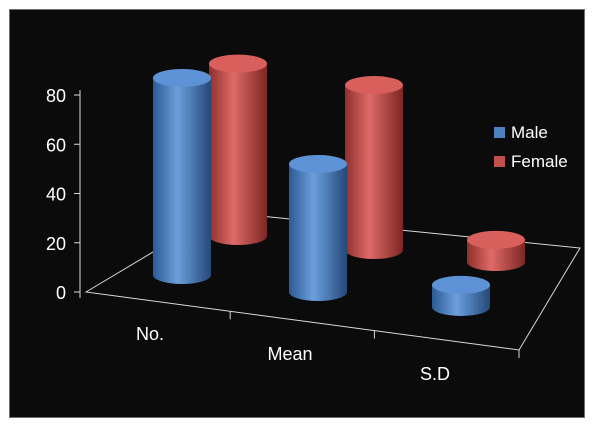 The width and height of the screenshot is (594, 427). I want to click on y-tick-label-0: 0, so click(61, 293).